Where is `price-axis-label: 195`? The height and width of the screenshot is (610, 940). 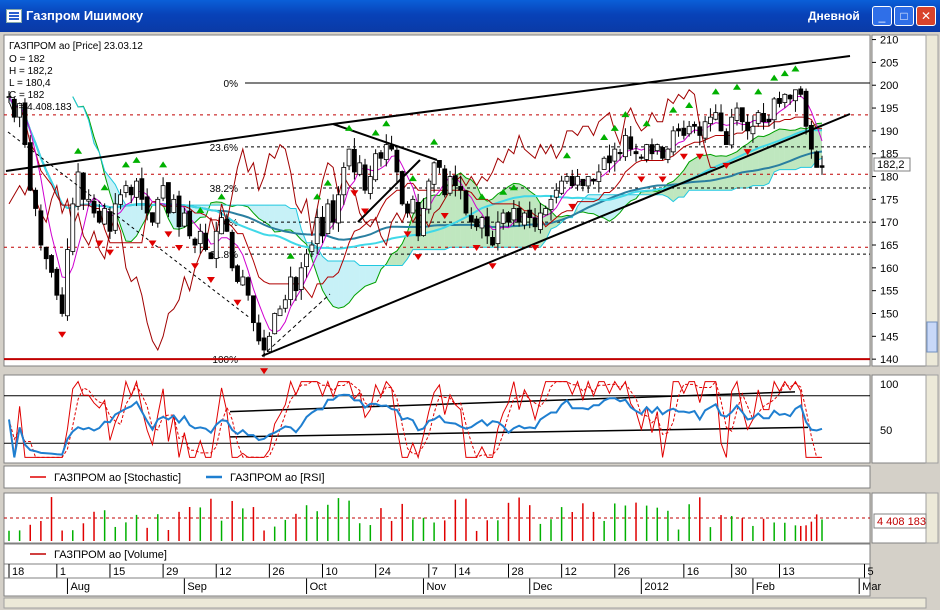 price-axis-label: 195 is located at coordinates (889, 109).